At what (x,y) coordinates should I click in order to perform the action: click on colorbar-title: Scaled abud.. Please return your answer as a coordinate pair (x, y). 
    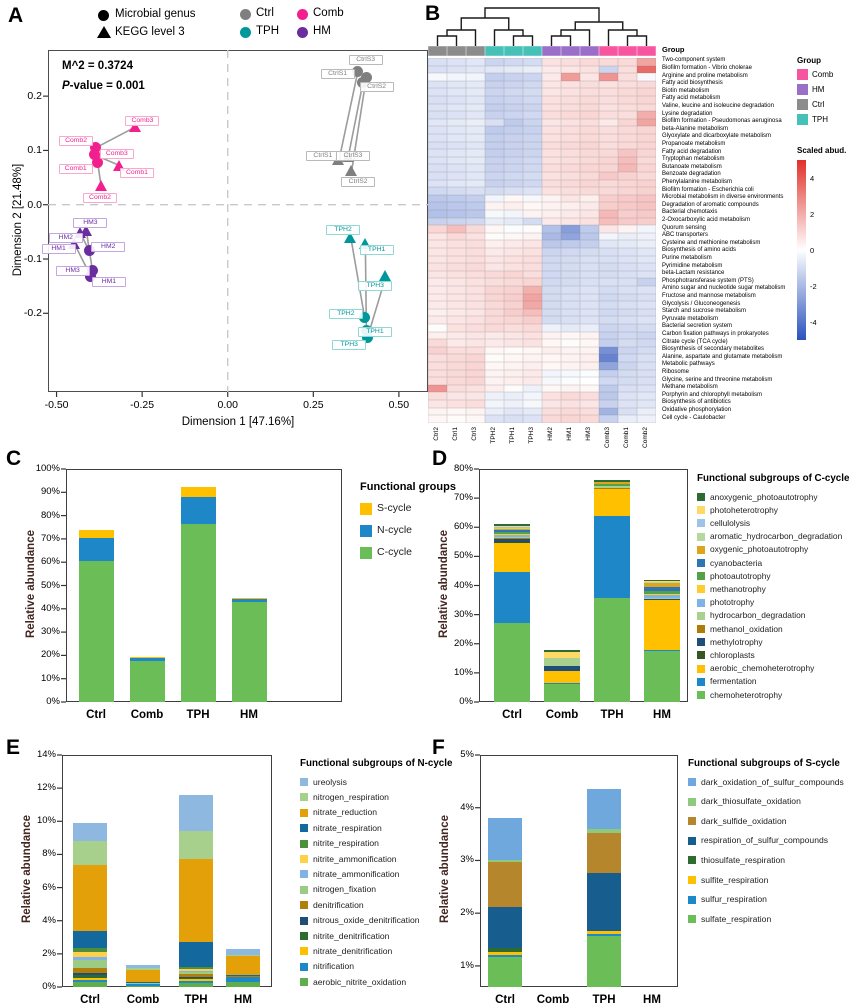
    Looking at the image, I should click on (822, 150).